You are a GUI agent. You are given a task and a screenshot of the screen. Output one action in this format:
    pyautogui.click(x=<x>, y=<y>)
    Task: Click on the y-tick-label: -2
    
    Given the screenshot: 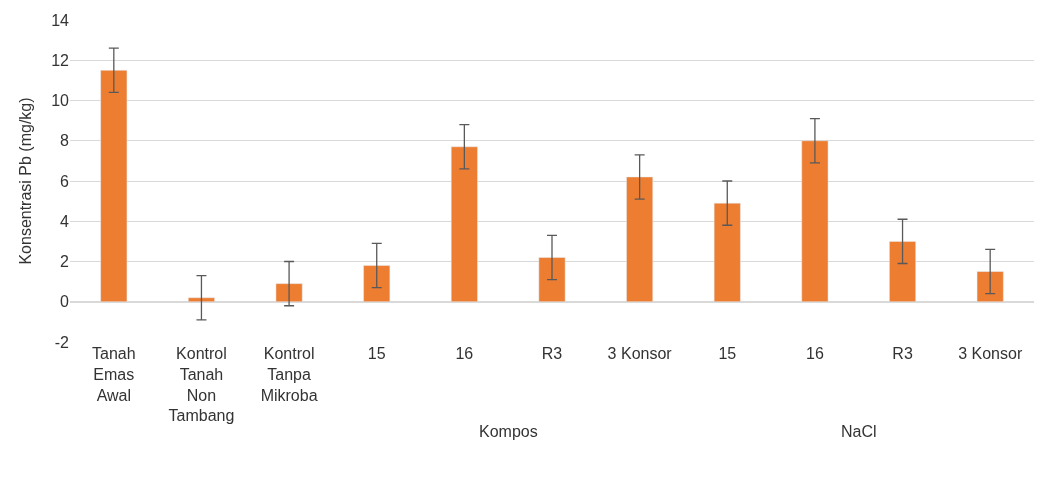 What is the action you would take?
    pyautogui.click(x=62, y=342)
    